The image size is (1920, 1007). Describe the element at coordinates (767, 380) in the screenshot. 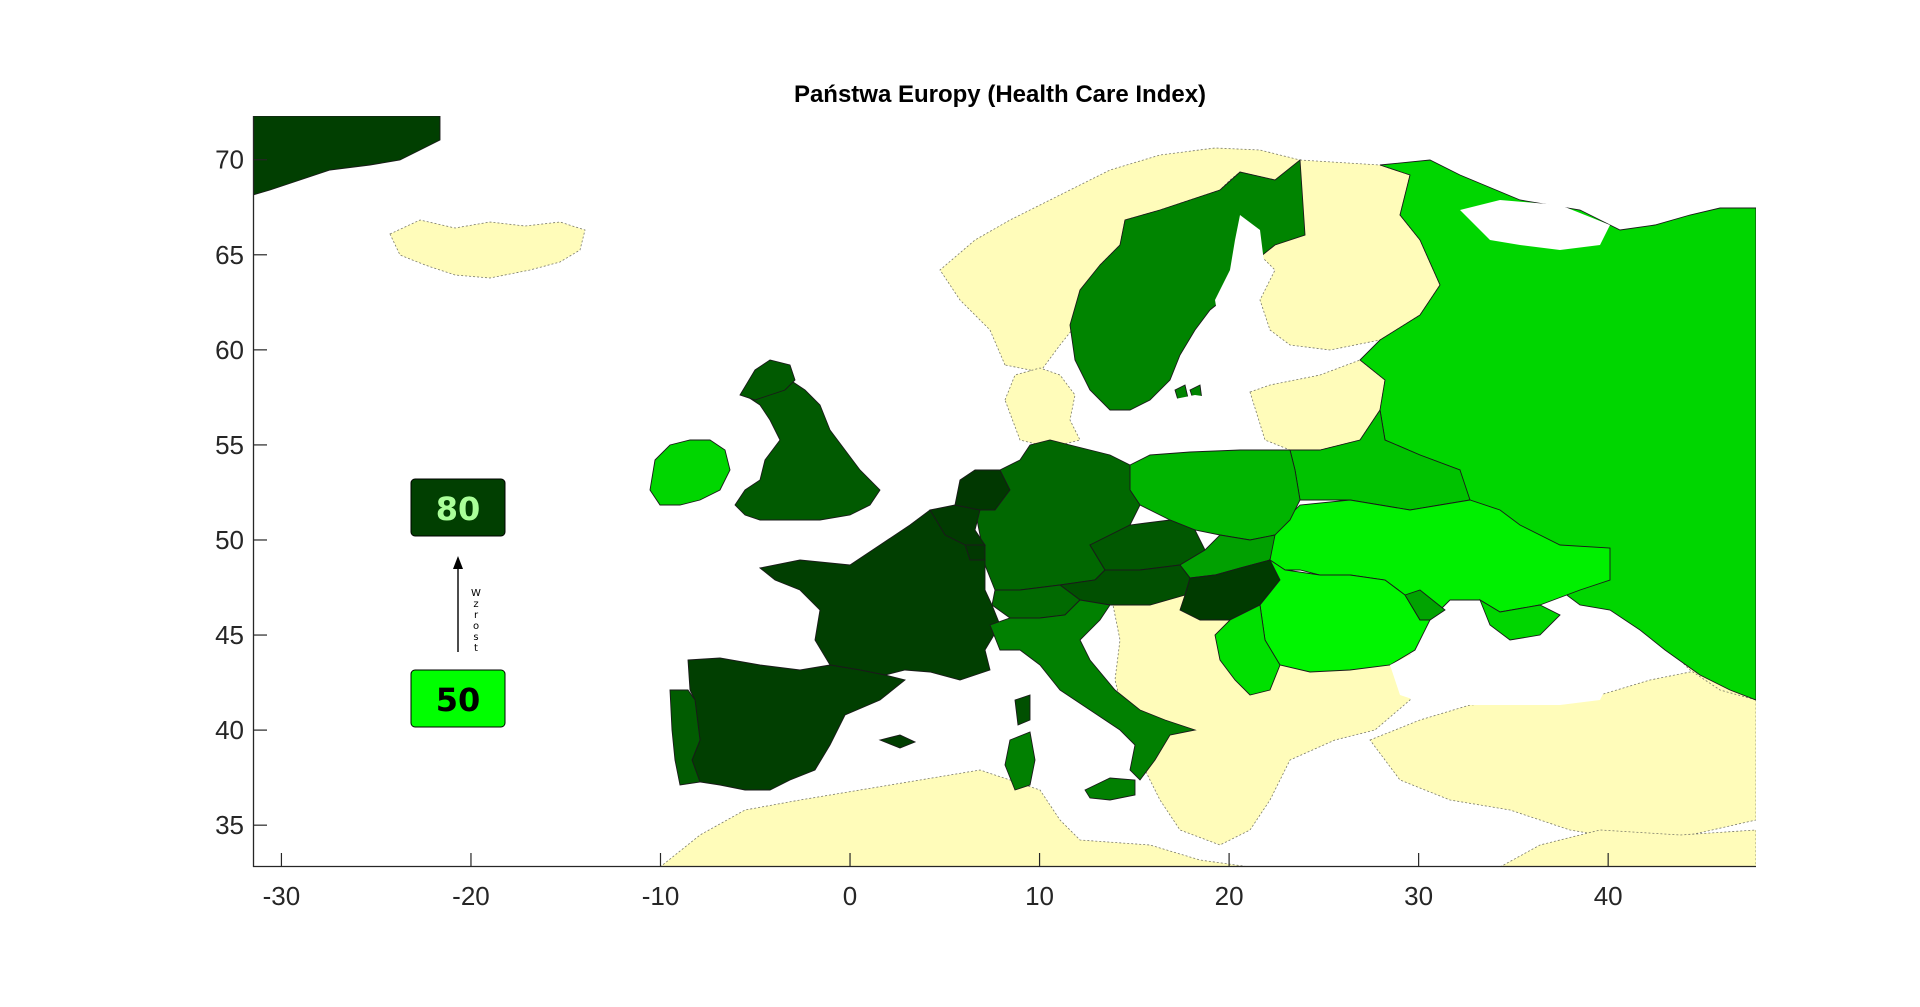

I see `region-scotland` at that location.